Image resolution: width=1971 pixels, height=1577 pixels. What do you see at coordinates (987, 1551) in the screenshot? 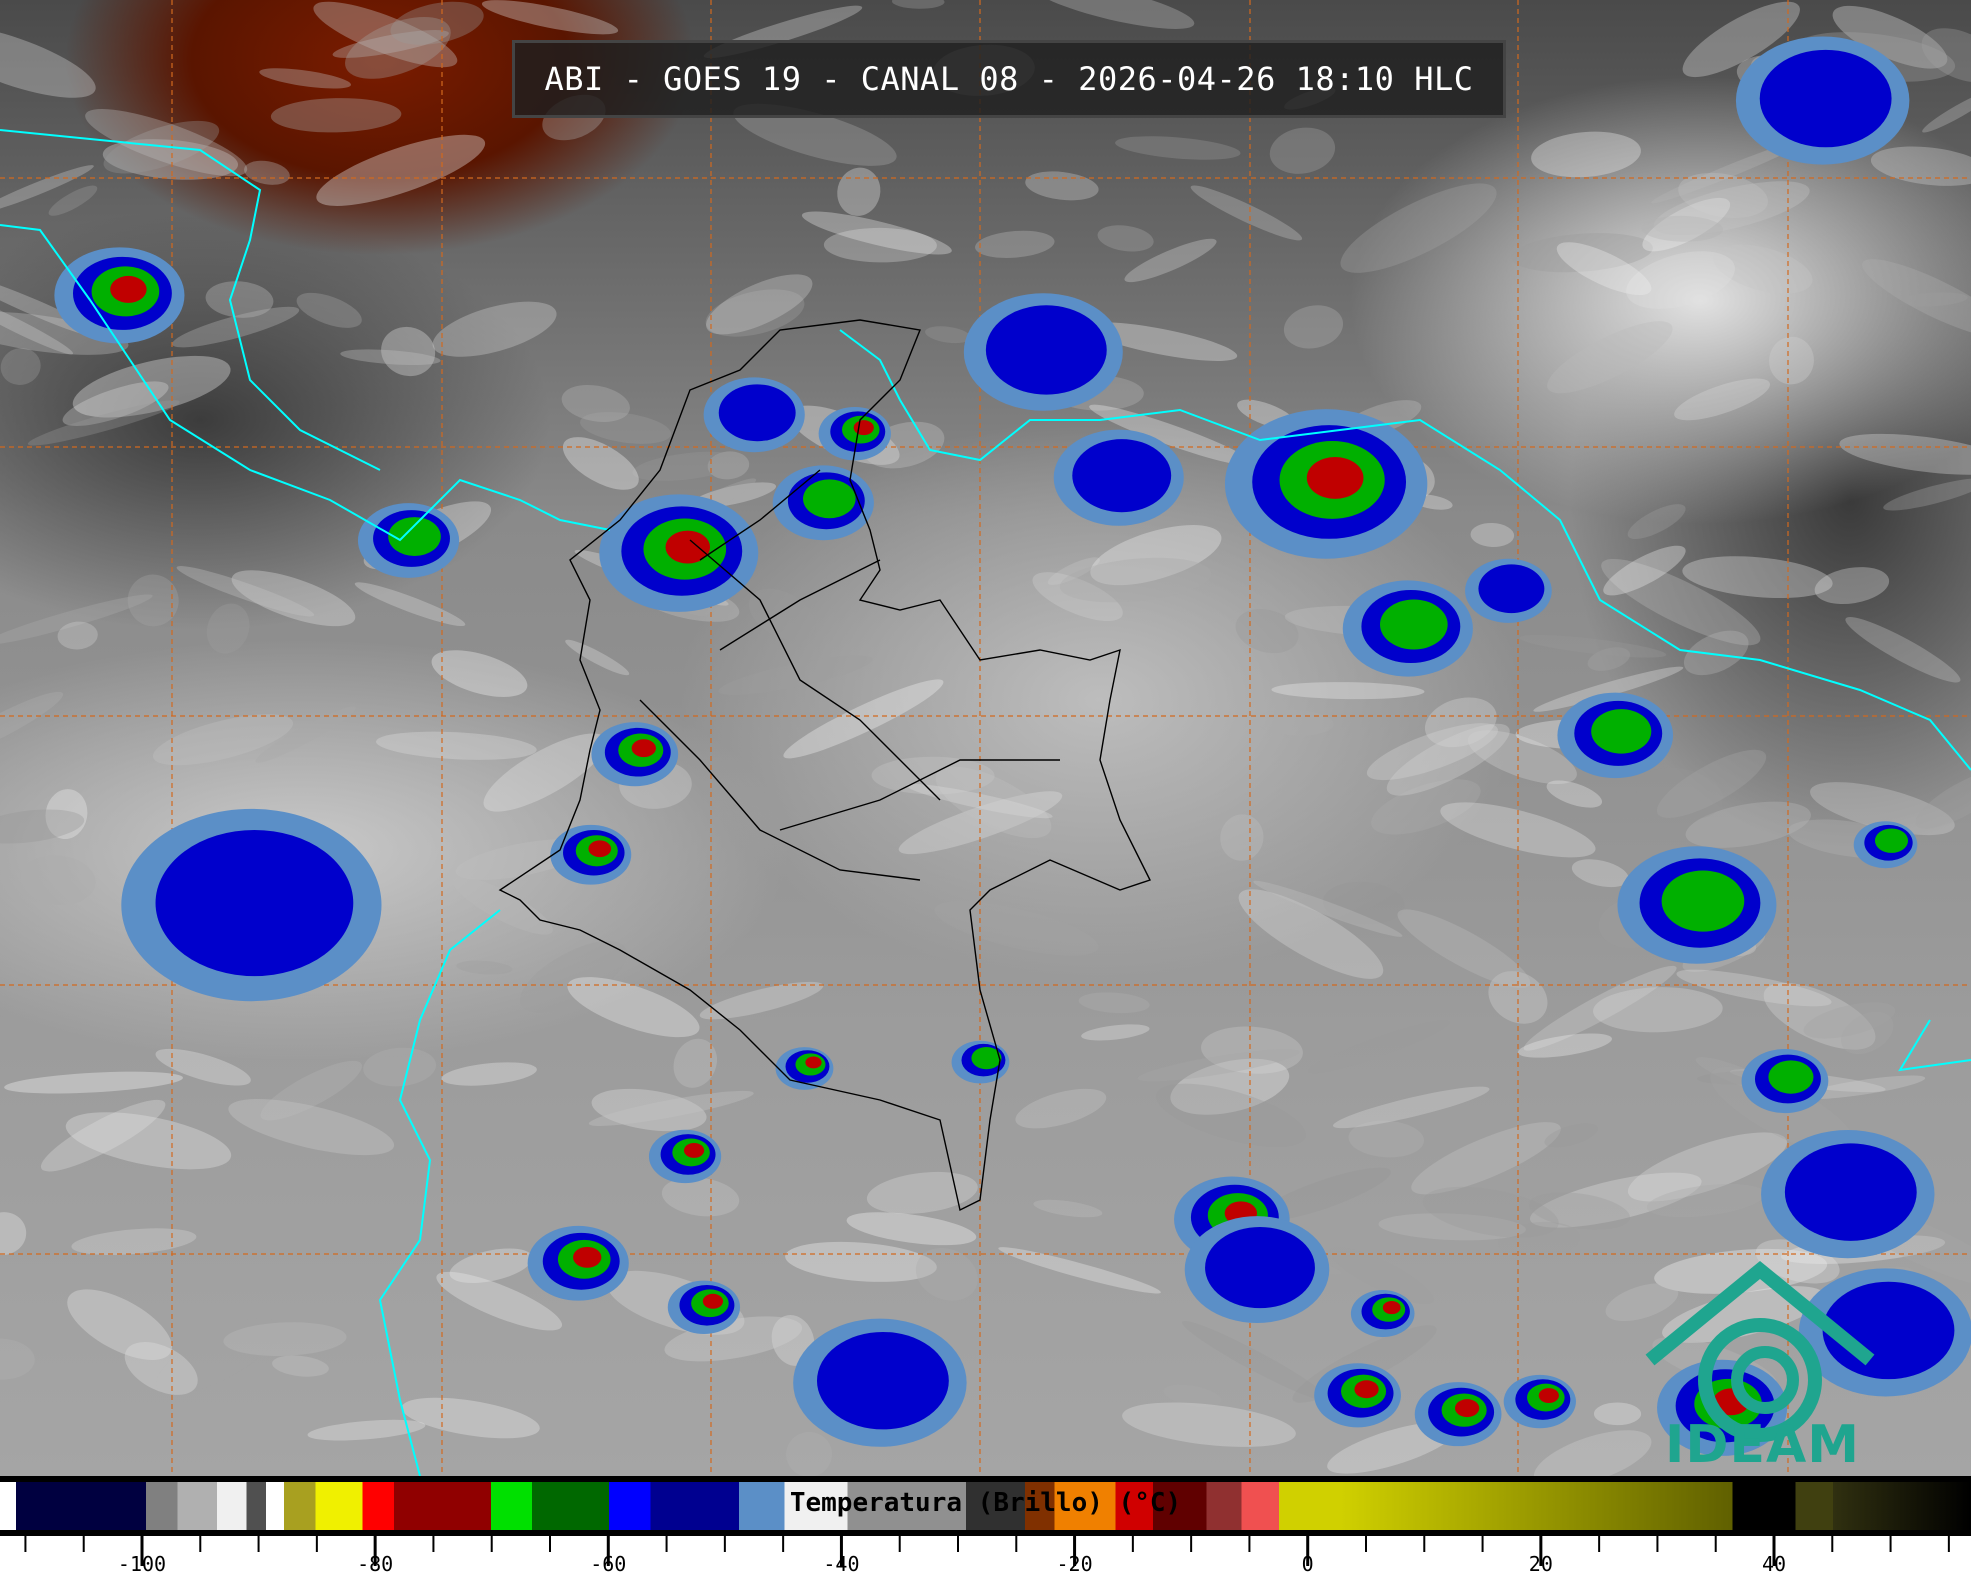
I see `colorbar-ticks` at bounding box center [987, 1551].